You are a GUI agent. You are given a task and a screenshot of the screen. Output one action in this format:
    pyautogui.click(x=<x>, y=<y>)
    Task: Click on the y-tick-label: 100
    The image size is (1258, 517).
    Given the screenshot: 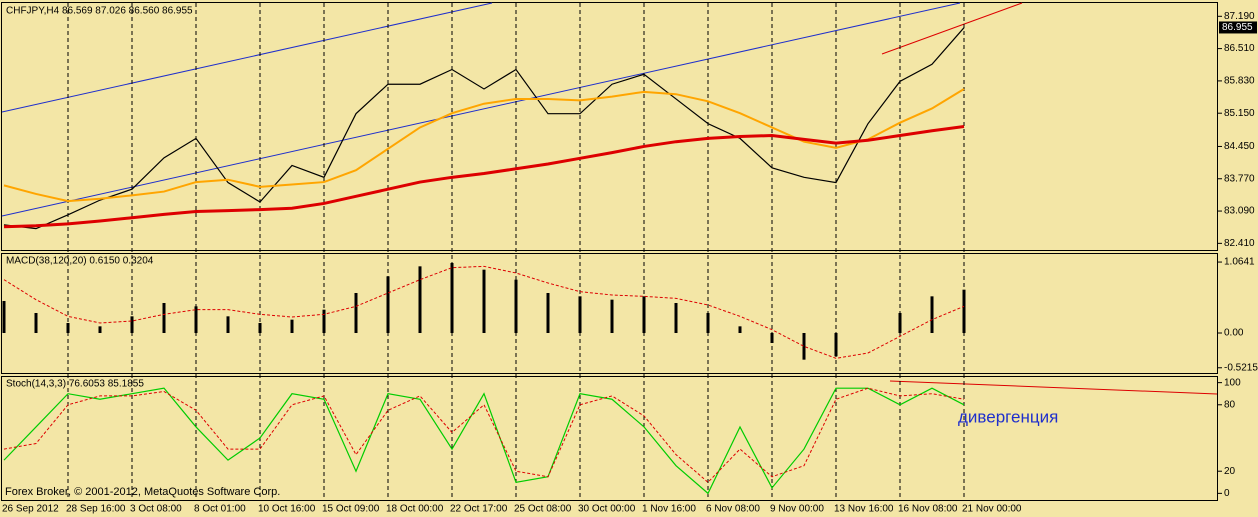 What is the action you would take?
    pyautogui.click(x=1232, y=382)
    